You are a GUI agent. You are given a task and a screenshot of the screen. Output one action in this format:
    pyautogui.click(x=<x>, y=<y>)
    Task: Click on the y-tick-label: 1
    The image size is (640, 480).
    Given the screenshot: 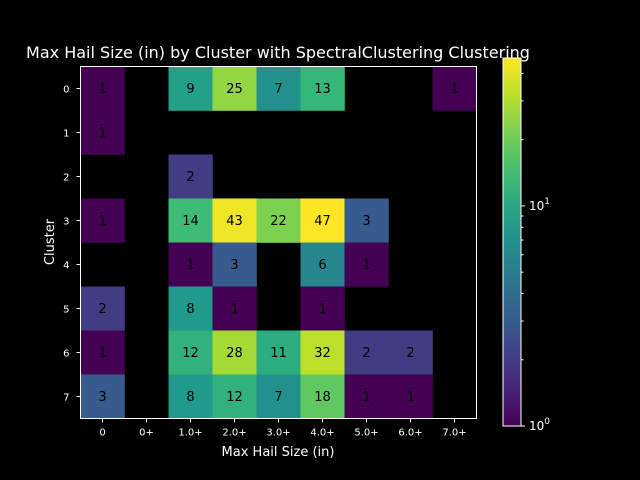 What is the action you would take?
    pyautogui.click(x=66, y=134)
    